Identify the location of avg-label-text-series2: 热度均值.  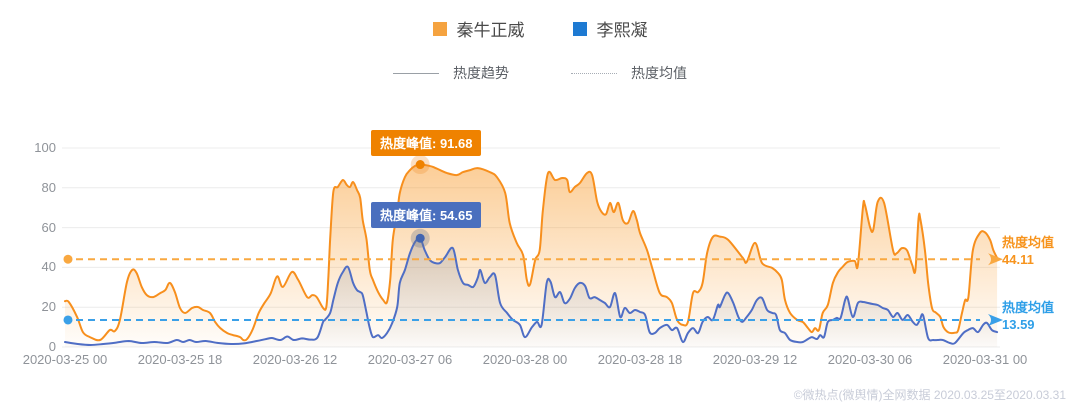
(1028, 307).